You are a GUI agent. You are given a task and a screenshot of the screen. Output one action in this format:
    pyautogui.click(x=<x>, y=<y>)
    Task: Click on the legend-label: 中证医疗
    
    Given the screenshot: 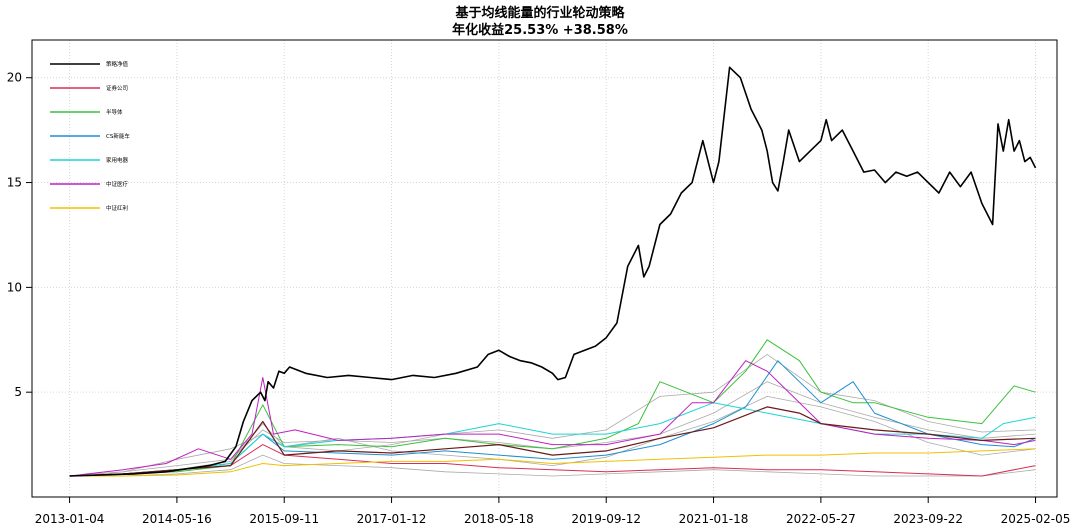 What is the action you would take?
    pyautogui.click(x=117, y=184)
    